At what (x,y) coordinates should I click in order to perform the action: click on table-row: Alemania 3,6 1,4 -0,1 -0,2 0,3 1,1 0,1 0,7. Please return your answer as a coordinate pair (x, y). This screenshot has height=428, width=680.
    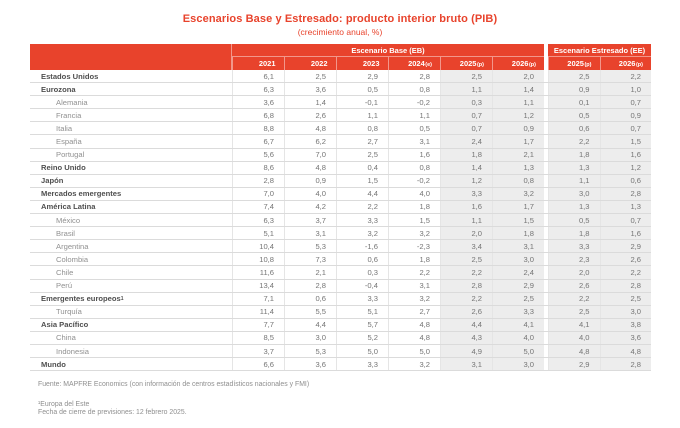
    Looking at the image, I should click on (340, 103).